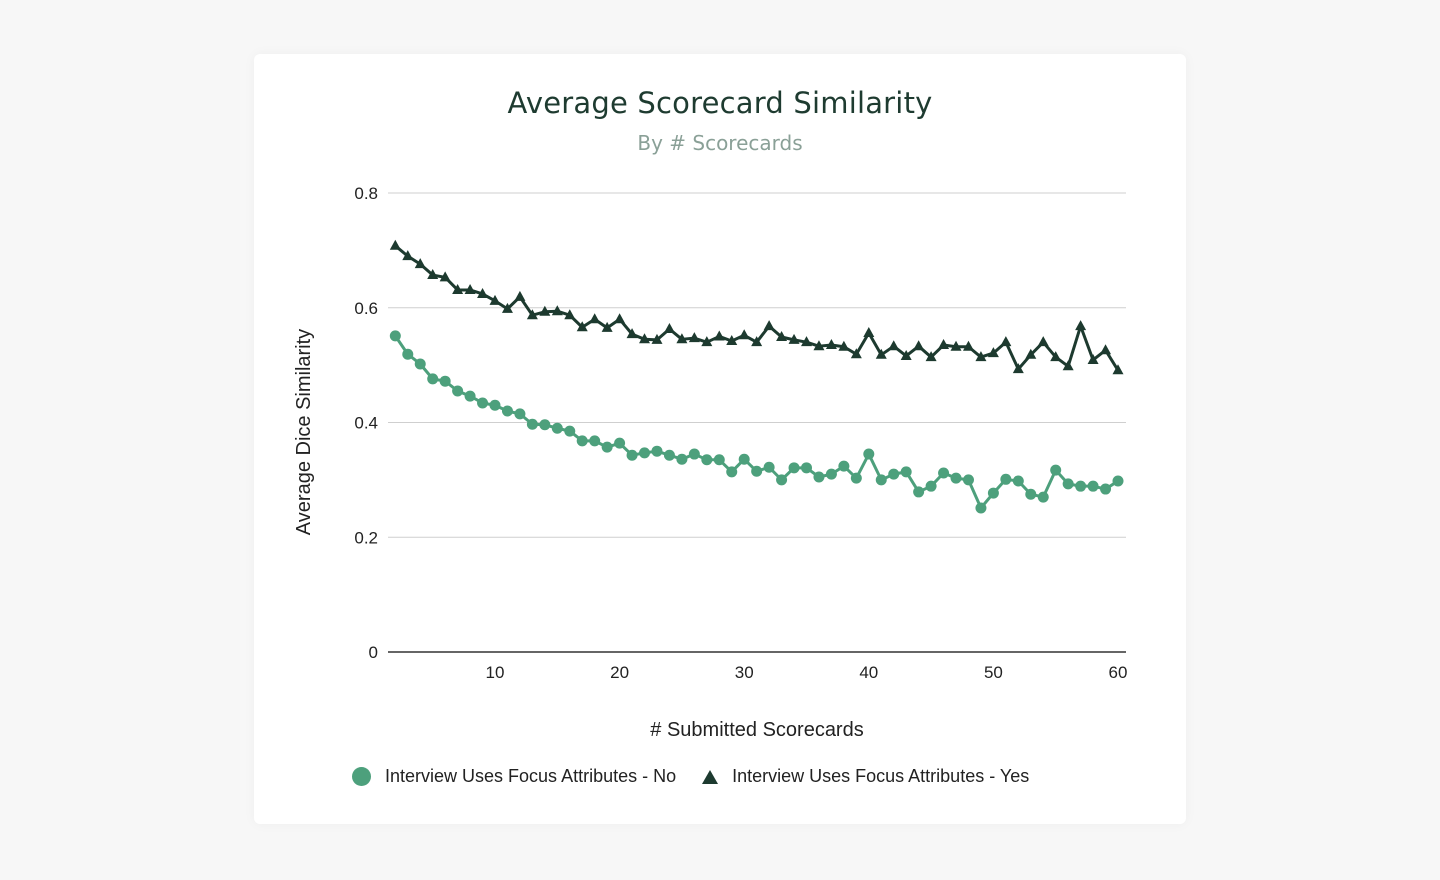  What do you see at coordinates (720, 103) in the screenshot?
I see `chart-title: Average Scorecard Similarity` at bounding box center [720, 103].